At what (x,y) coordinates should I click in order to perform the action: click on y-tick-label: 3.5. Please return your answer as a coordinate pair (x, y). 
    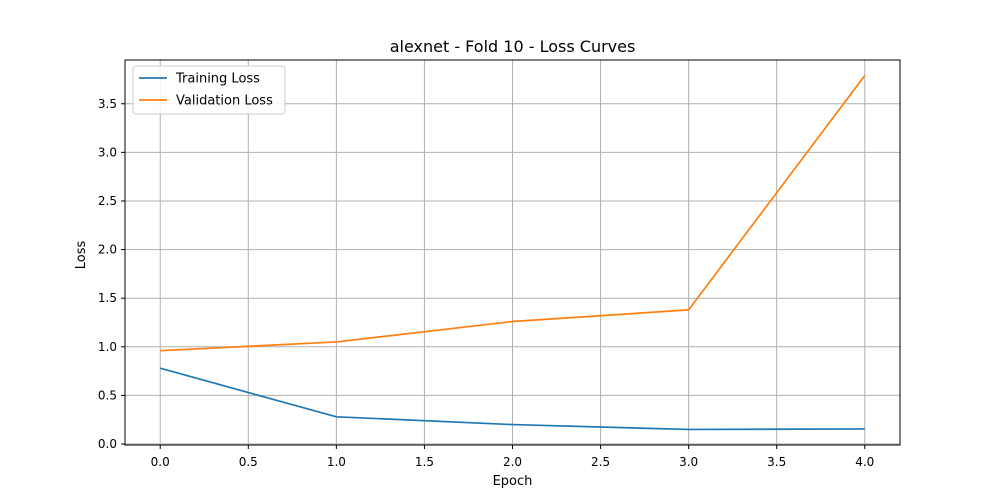
    Looking at the image, I should click on (107, 104).